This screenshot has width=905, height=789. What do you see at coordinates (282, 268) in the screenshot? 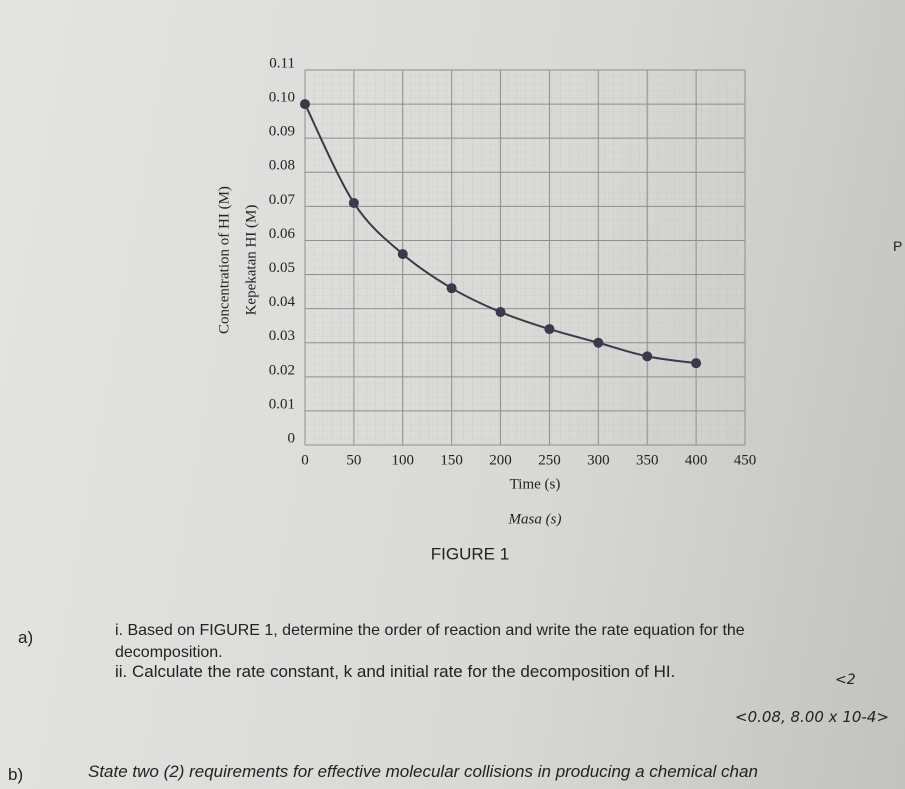
I see `y-tick-label: 0.05` at bounding box center [282, 268].